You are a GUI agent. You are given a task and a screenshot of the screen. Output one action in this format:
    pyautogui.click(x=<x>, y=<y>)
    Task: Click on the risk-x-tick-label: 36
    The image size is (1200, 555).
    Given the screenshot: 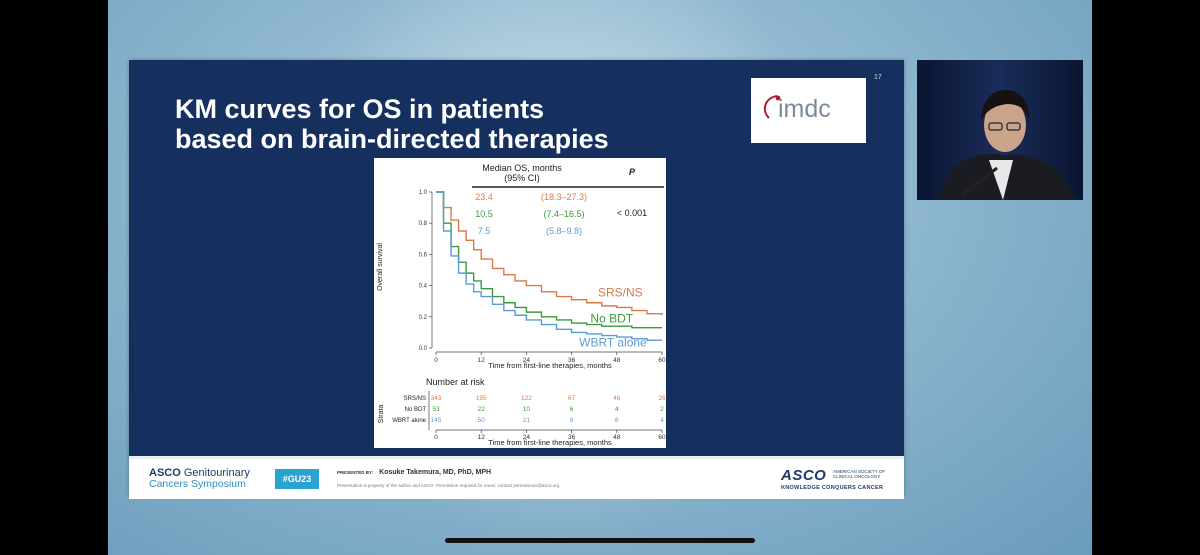 What is the action you would take?
    pyautogui.click(x=572, y=437)
    